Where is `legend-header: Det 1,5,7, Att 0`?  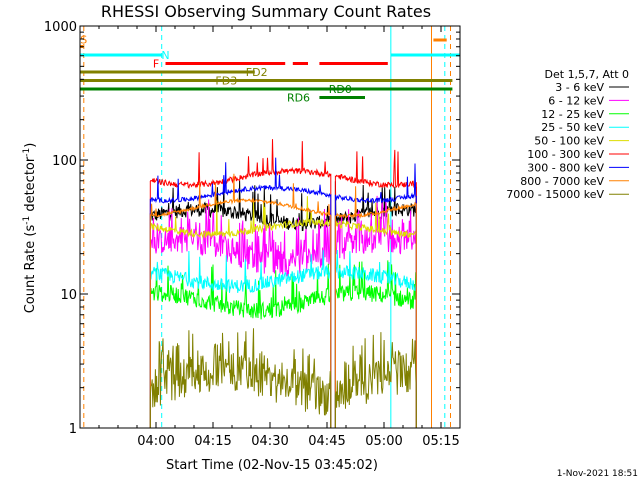
legend-header: Det 1,5,7, Att 0 is located at coordinates (587, 74).